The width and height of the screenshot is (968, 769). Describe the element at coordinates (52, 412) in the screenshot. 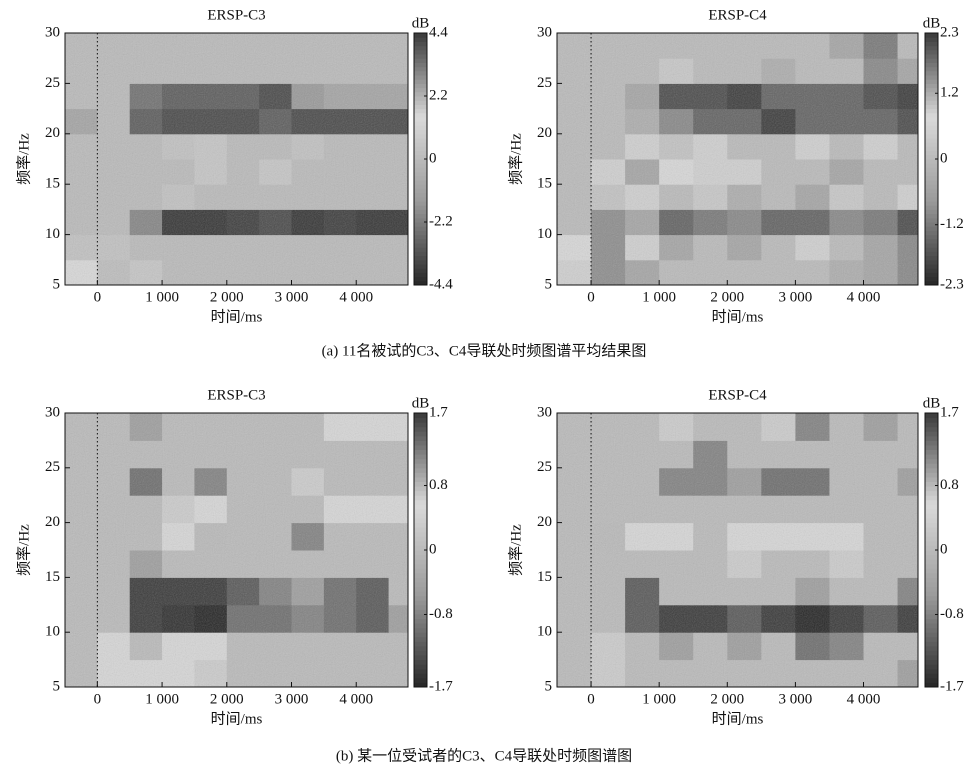

I see `y-tick-label: 30` at that location.